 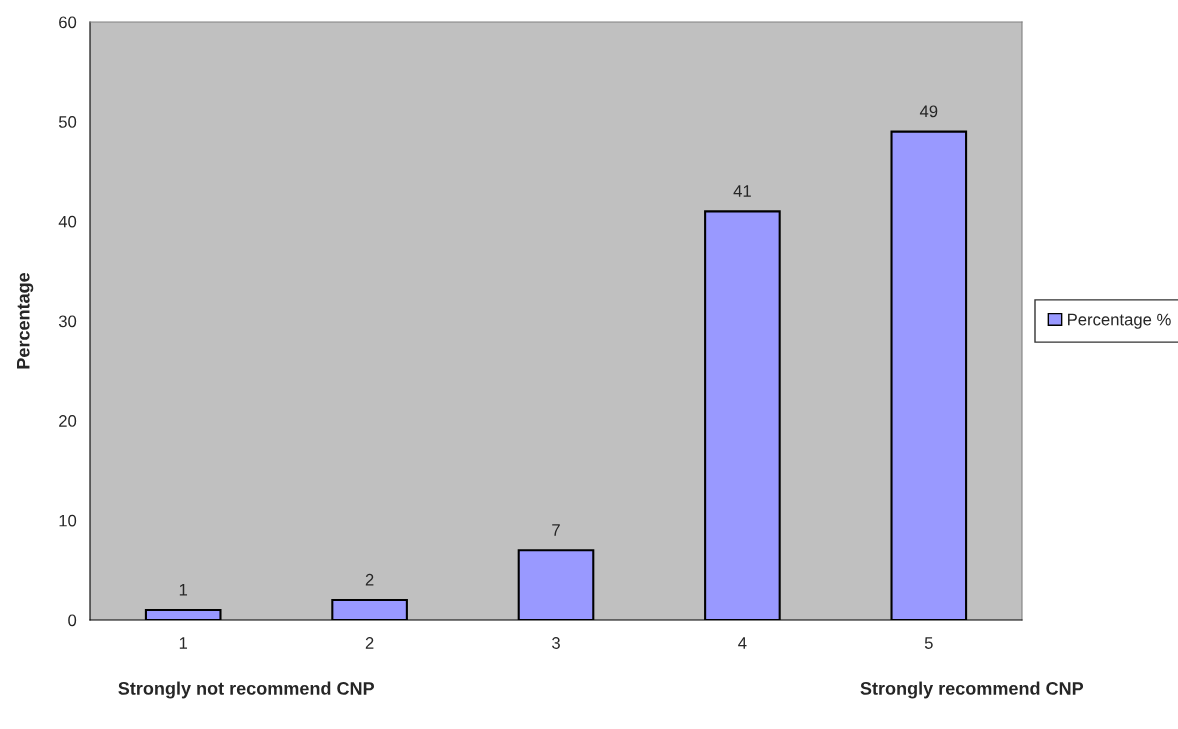 I want to click on y-tick-label: 20, so click(x=68, y=421).